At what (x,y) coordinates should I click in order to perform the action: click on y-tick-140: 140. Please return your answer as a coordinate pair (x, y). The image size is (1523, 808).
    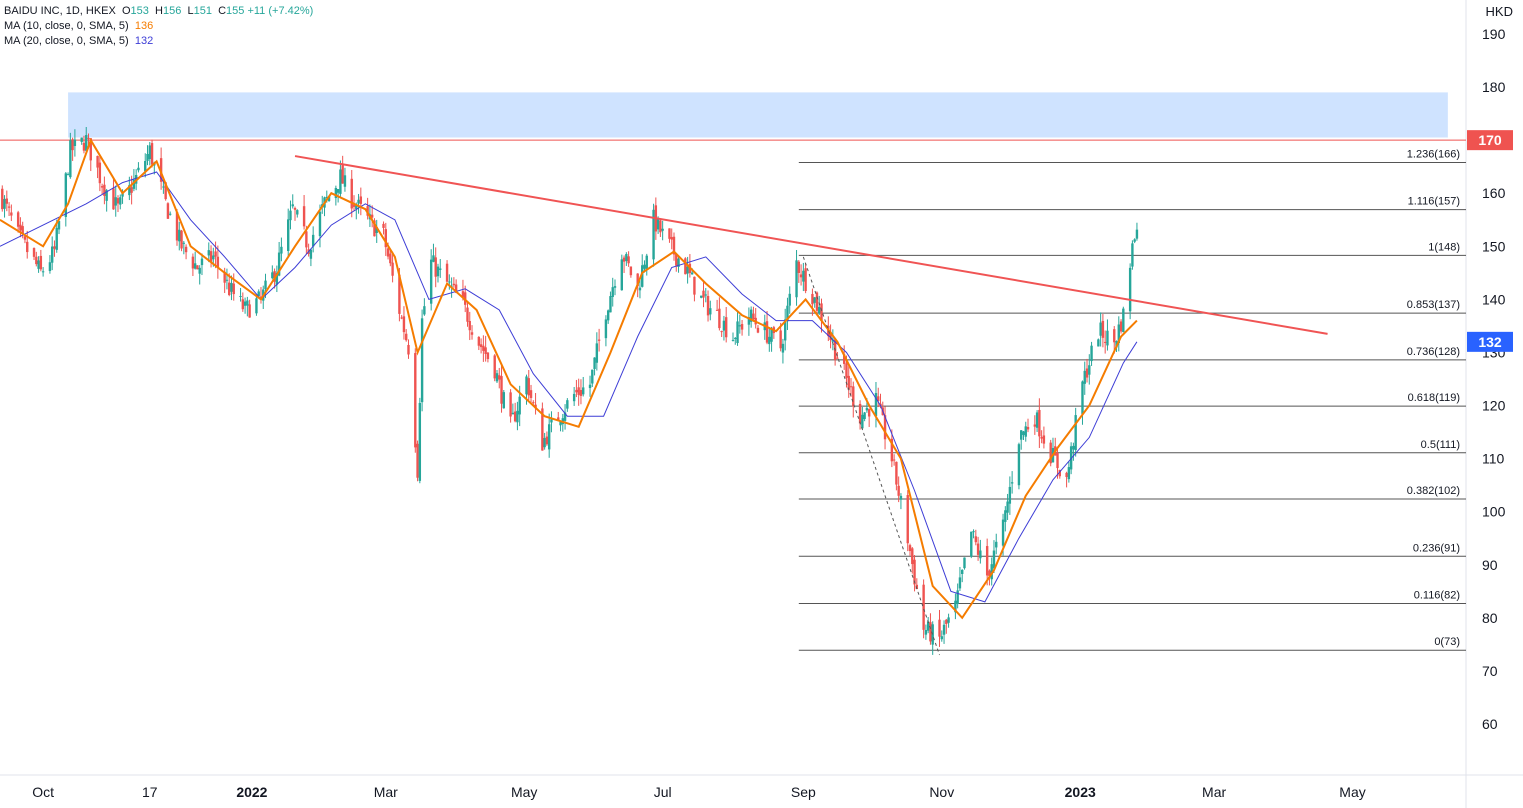
    Looking at the image, I should click on (1494, 299).